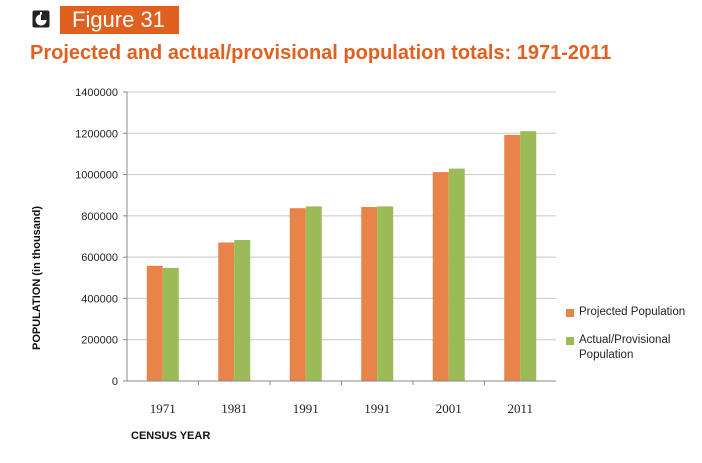 Image resolution: width=702 pixels, height=463 pixels. I want to click on chart-icon, so click(41, 19).